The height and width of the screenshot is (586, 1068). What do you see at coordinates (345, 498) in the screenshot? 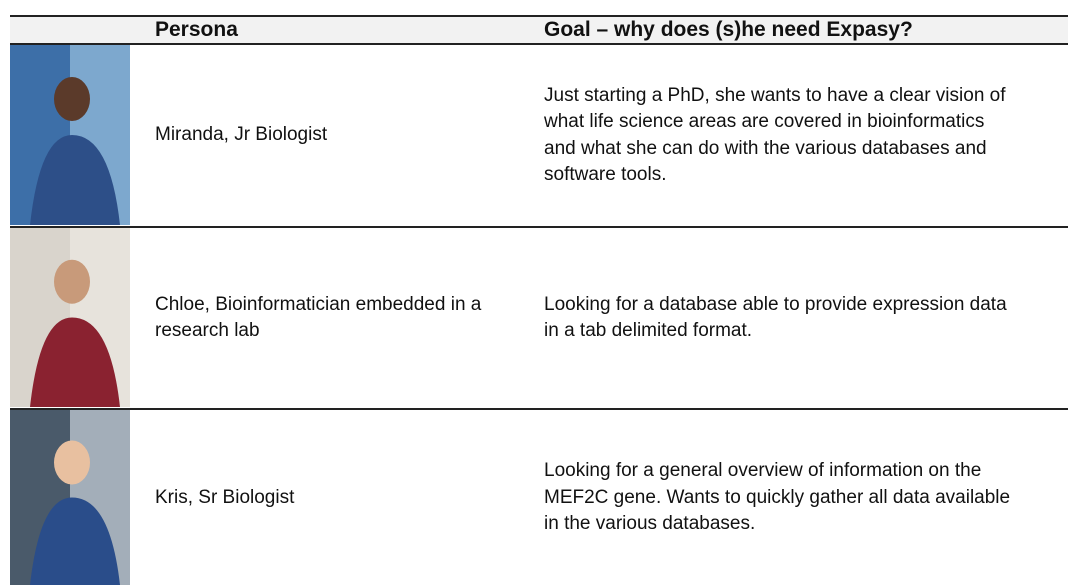
I see `persona-cell: Kris, Sr Biologist` at bounding box center [345, 498].